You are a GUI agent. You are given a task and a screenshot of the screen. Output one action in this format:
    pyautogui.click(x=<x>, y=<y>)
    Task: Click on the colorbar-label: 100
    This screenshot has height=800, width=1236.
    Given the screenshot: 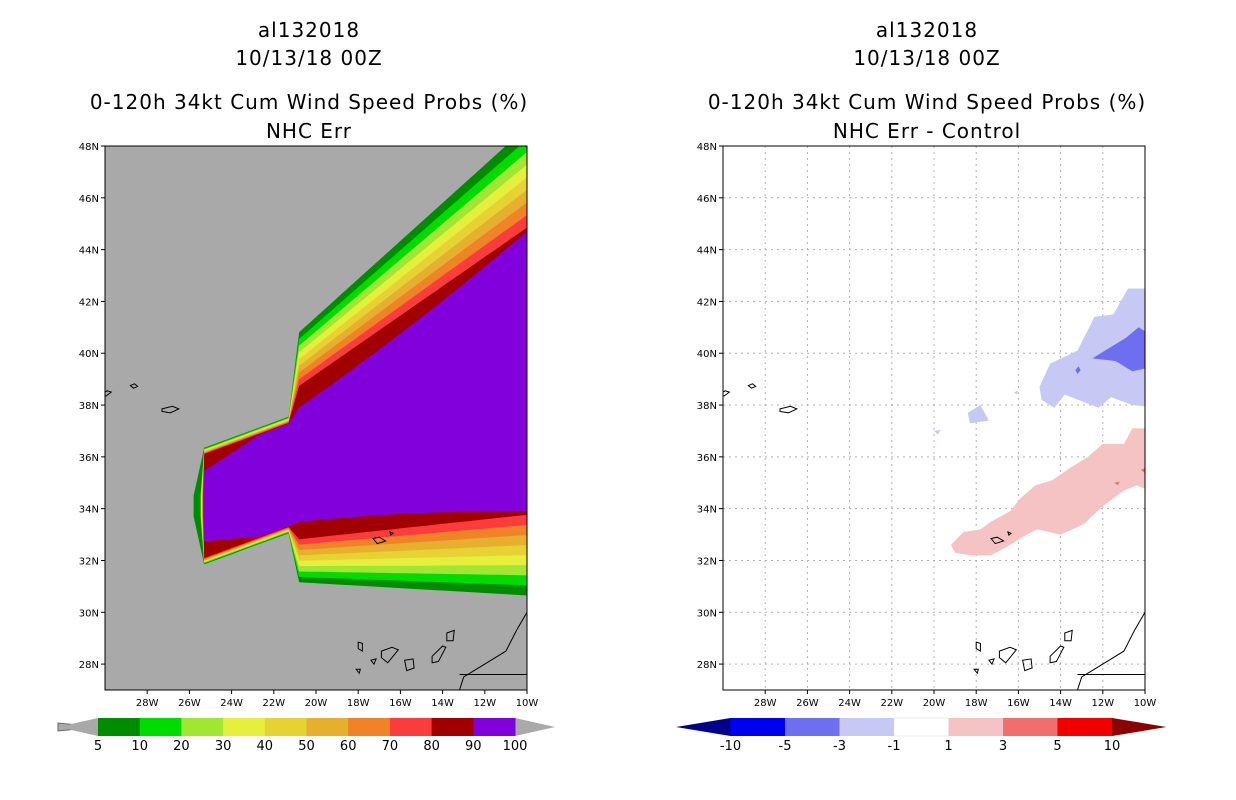 What is the action you would take?
    pyautogui.click(x=515, y=746)
    